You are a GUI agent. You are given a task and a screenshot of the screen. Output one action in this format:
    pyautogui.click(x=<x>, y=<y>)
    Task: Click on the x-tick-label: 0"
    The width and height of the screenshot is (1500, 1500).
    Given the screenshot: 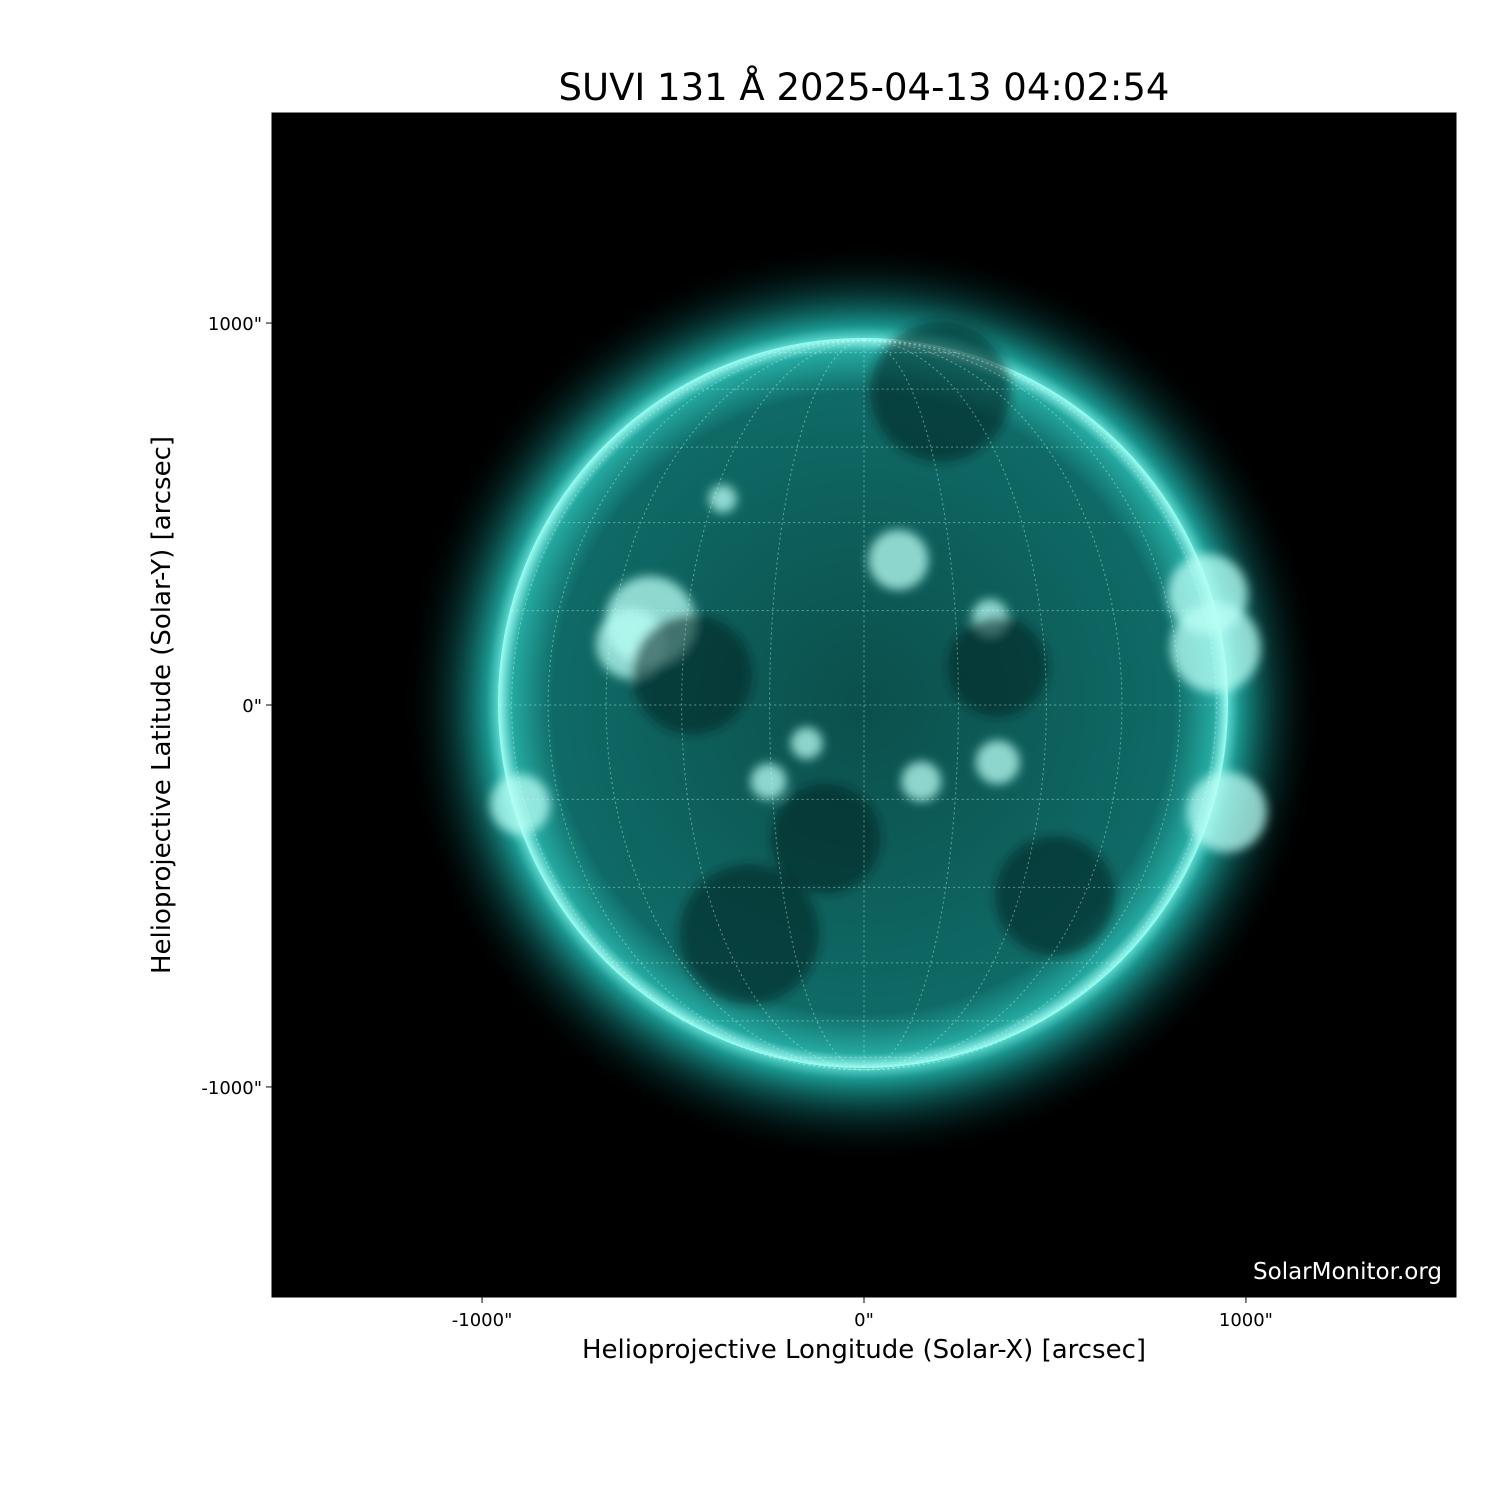 What is the action you would take?
    pyautogui.click(x=864, y=1320)
    